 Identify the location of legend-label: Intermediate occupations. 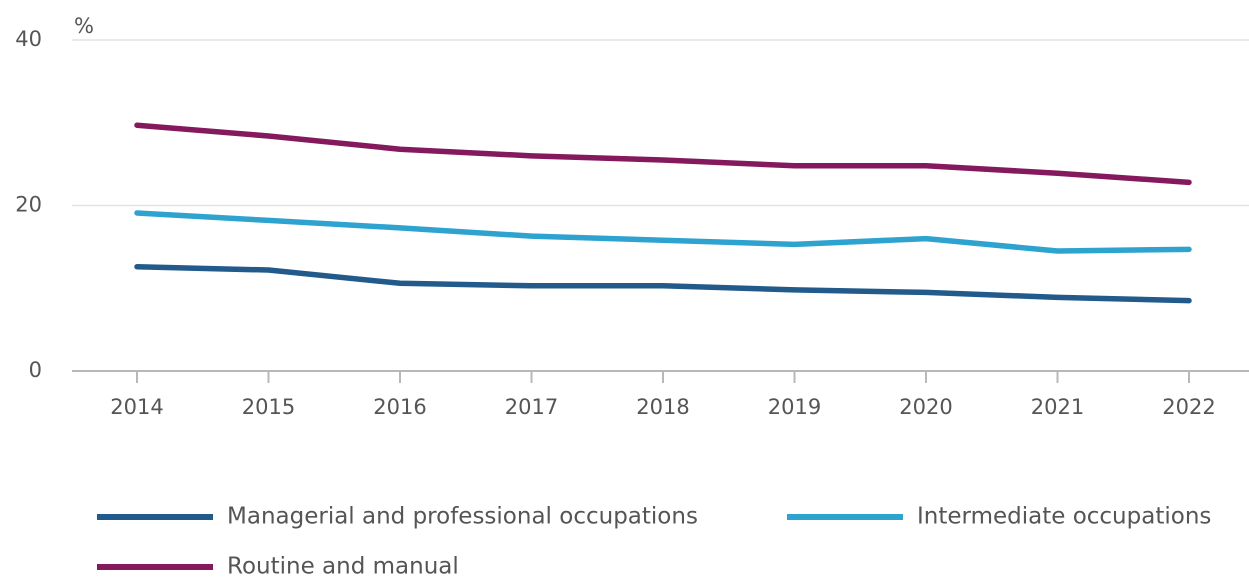
(1064, 517).